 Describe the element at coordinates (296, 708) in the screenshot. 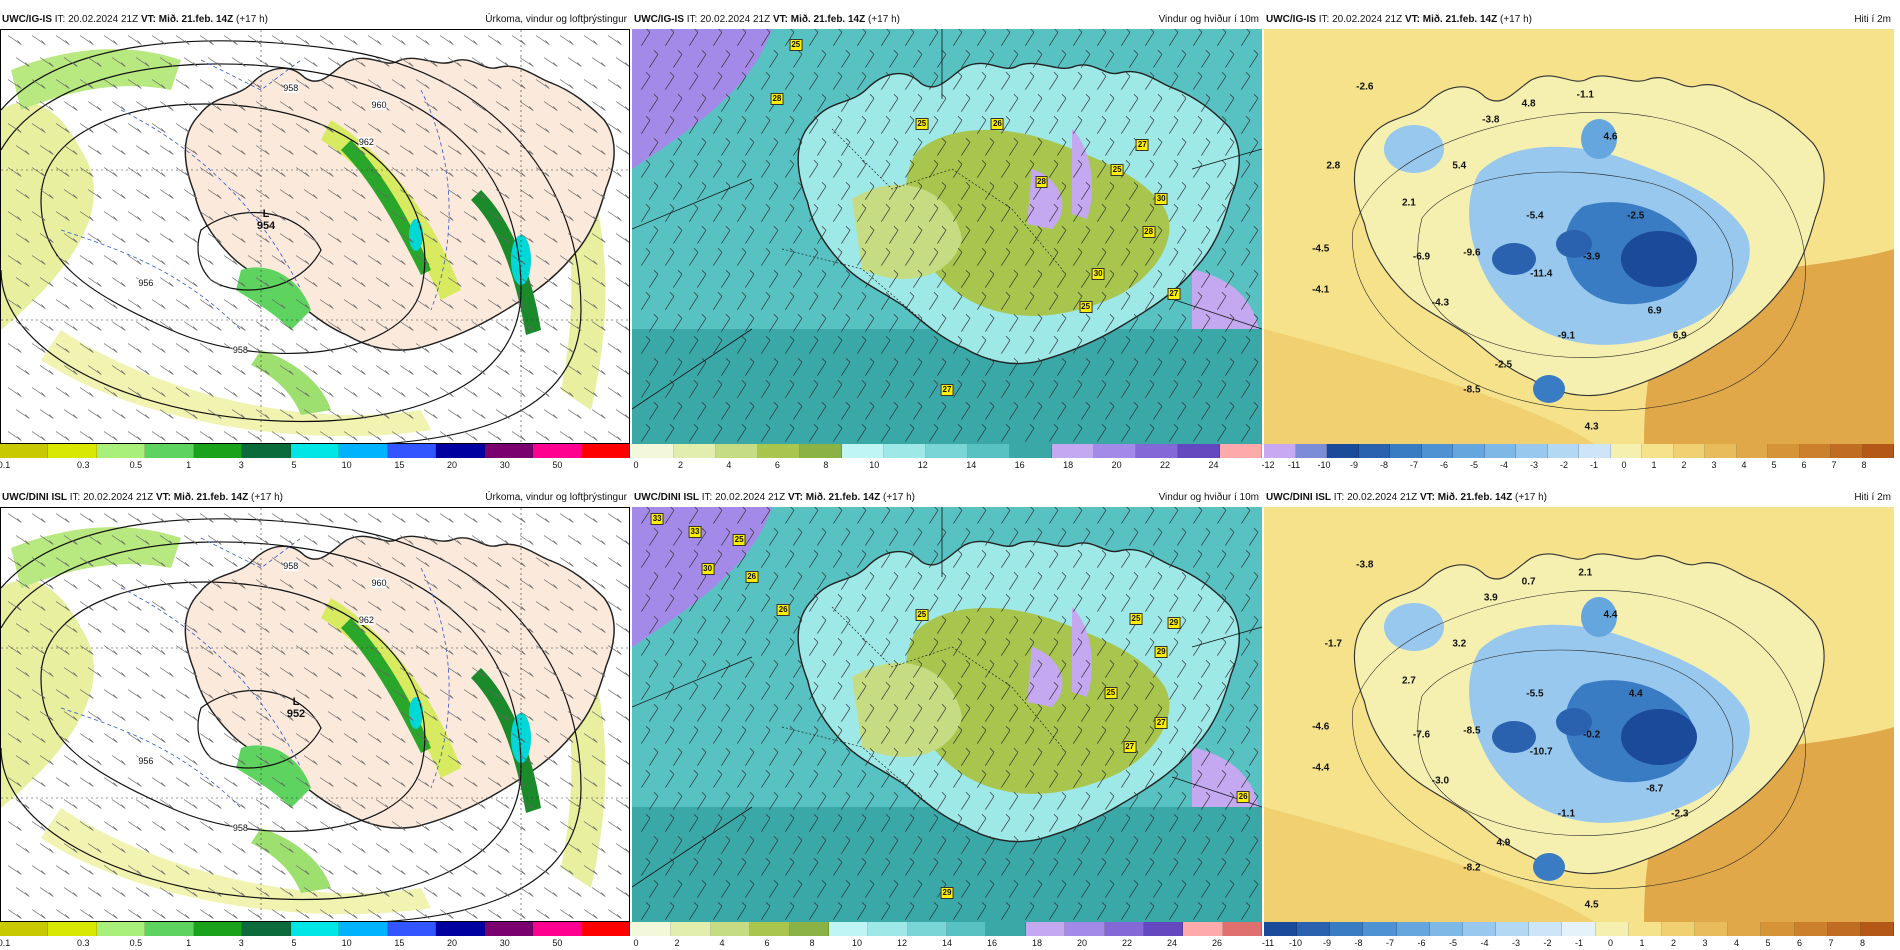

I see `low-pressure-center: L 952` at that location.